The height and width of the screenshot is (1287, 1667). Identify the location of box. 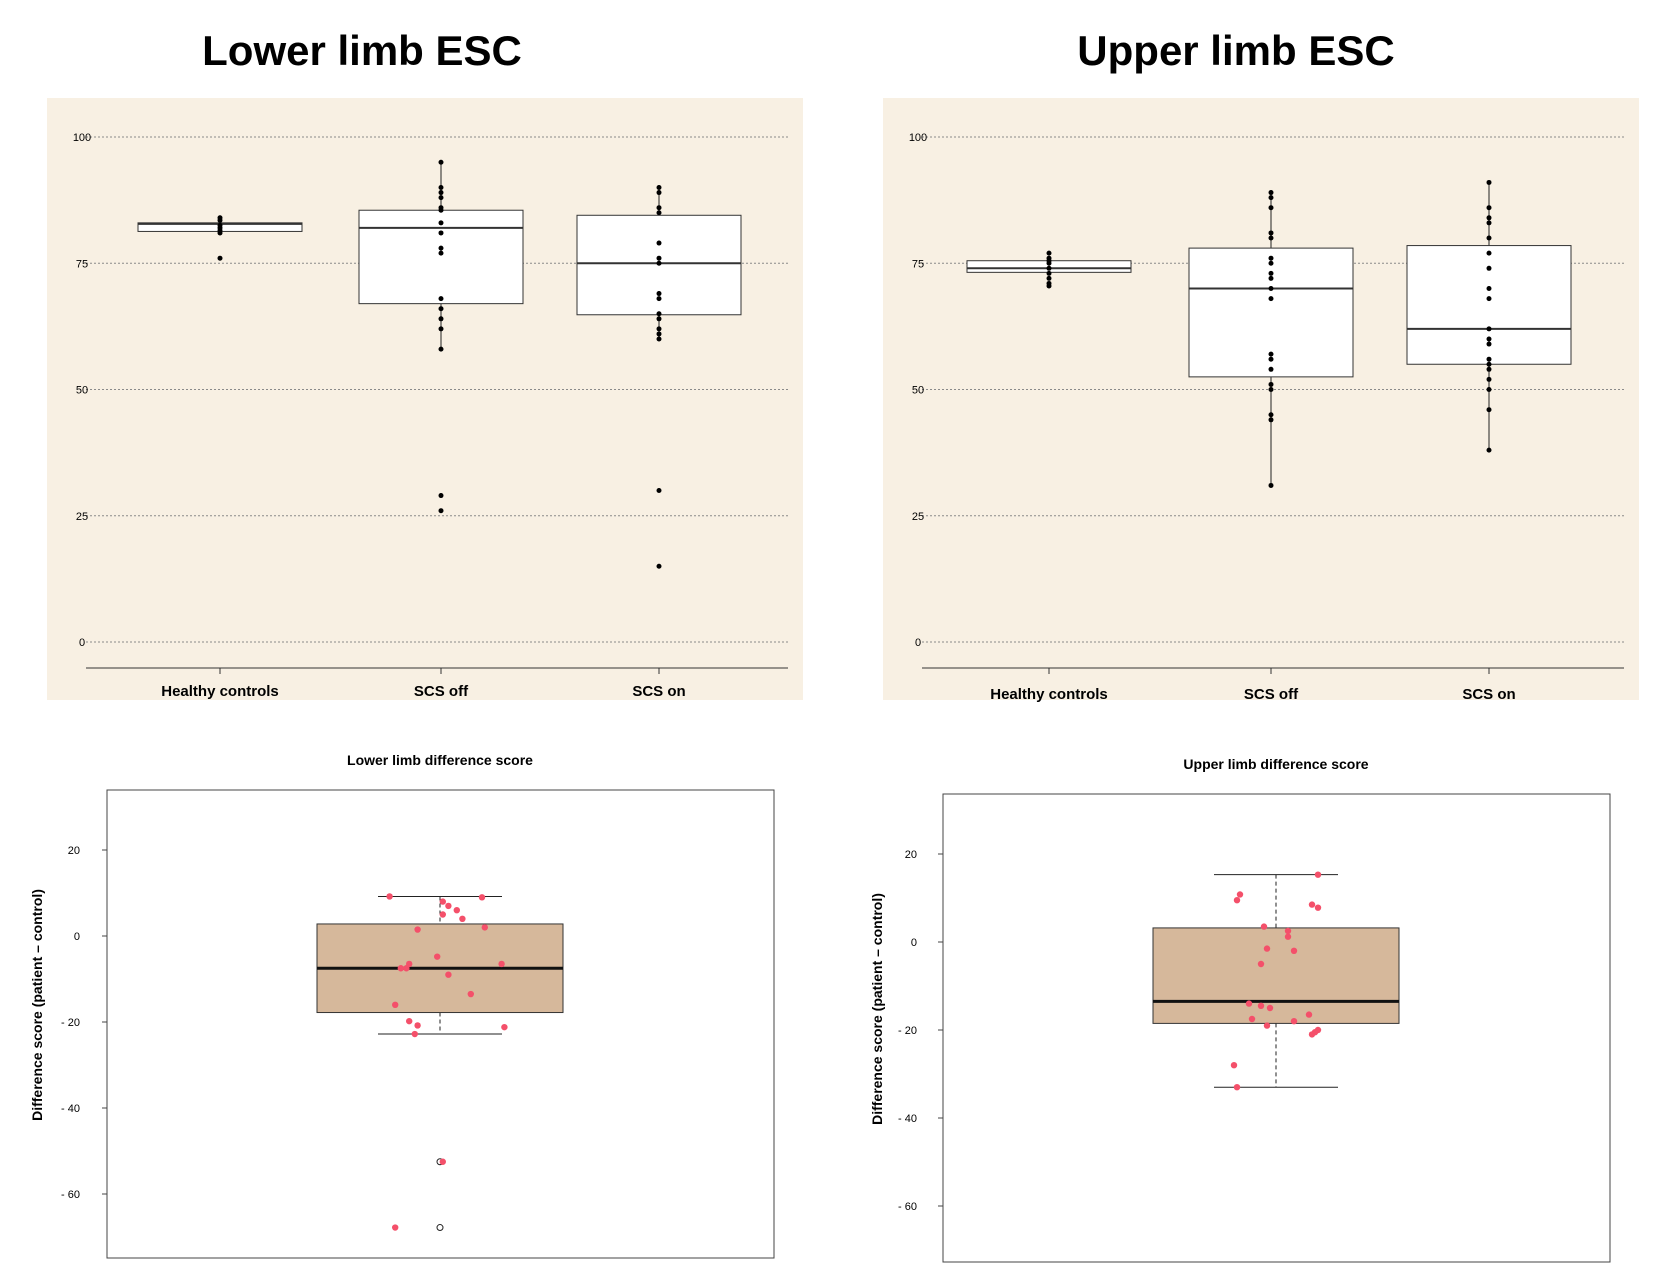
(441, 257).